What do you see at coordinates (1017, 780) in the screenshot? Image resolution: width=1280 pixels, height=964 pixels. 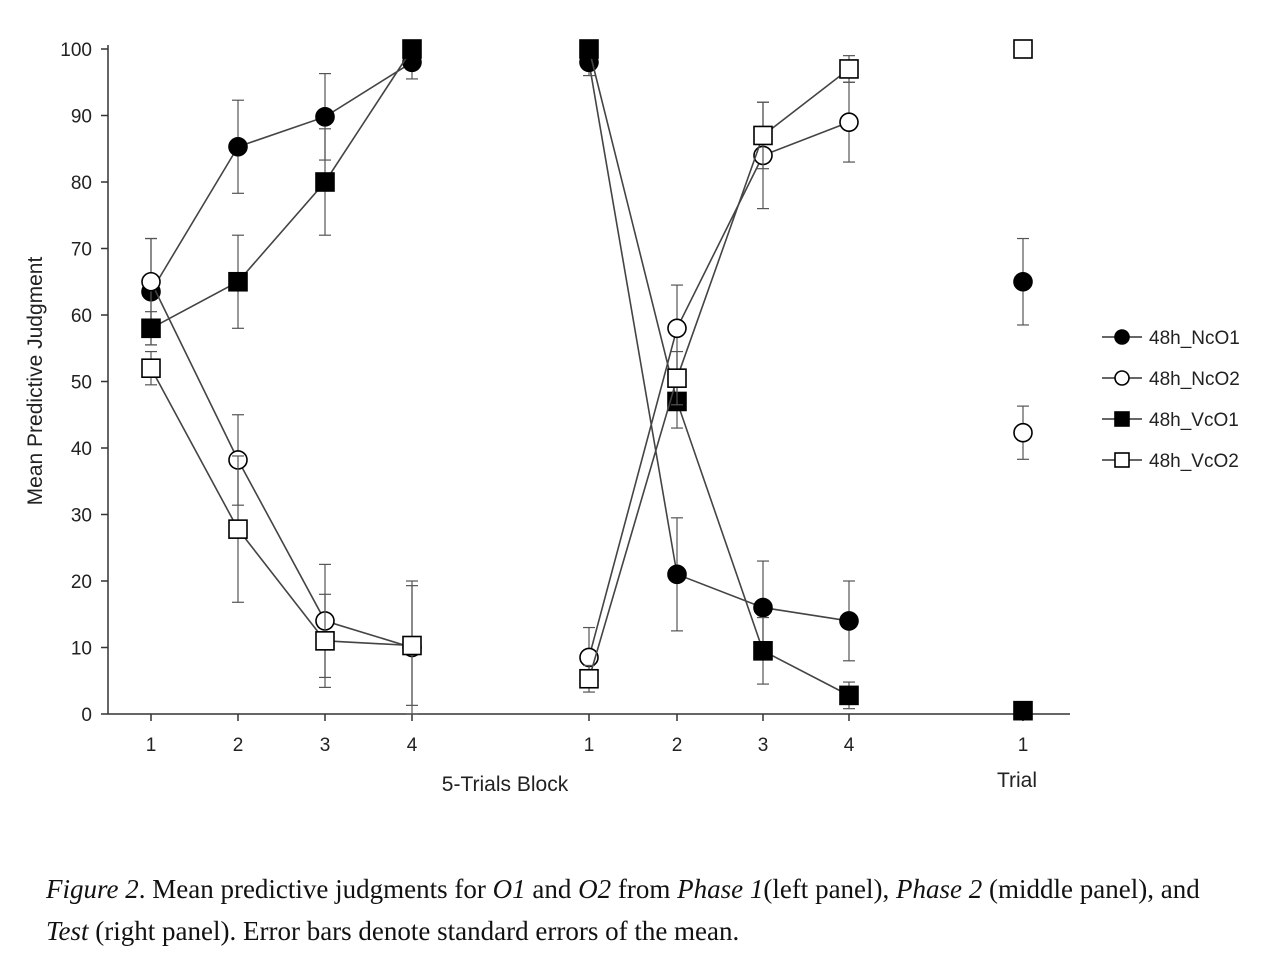 I see `x-axis-label-trial: Trial` at bounding box center [1017, 780].